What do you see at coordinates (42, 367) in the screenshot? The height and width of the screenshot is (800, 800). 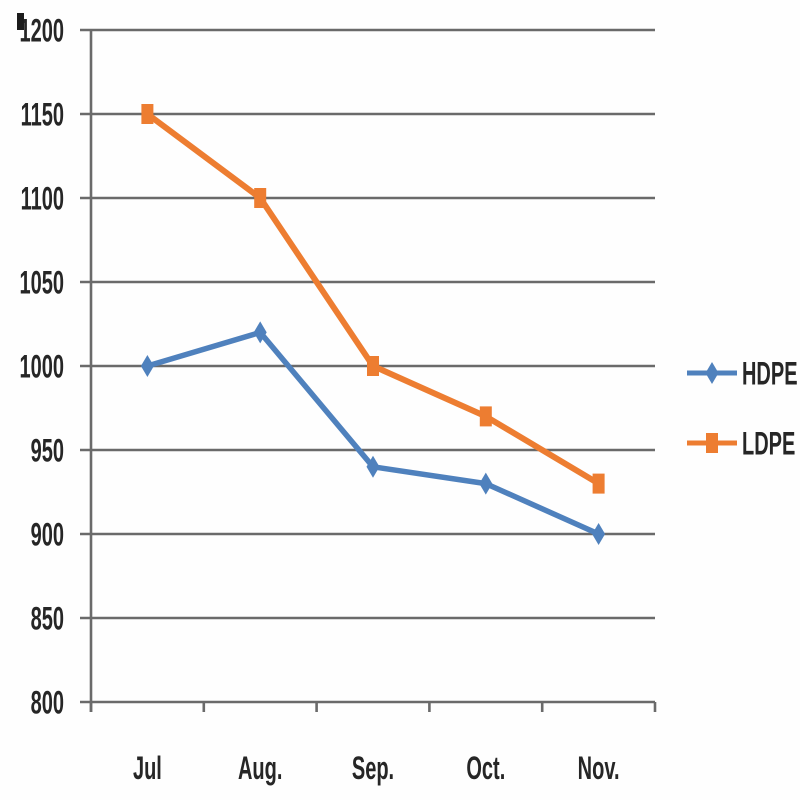 I see `y-axis-tick-label: 1000` at bounding box center [42, 367].